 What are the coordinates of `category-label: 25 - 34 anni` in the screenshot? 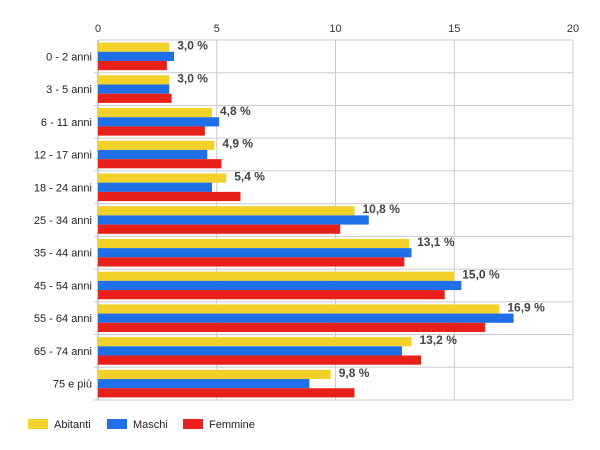 It's located at (63, 221).